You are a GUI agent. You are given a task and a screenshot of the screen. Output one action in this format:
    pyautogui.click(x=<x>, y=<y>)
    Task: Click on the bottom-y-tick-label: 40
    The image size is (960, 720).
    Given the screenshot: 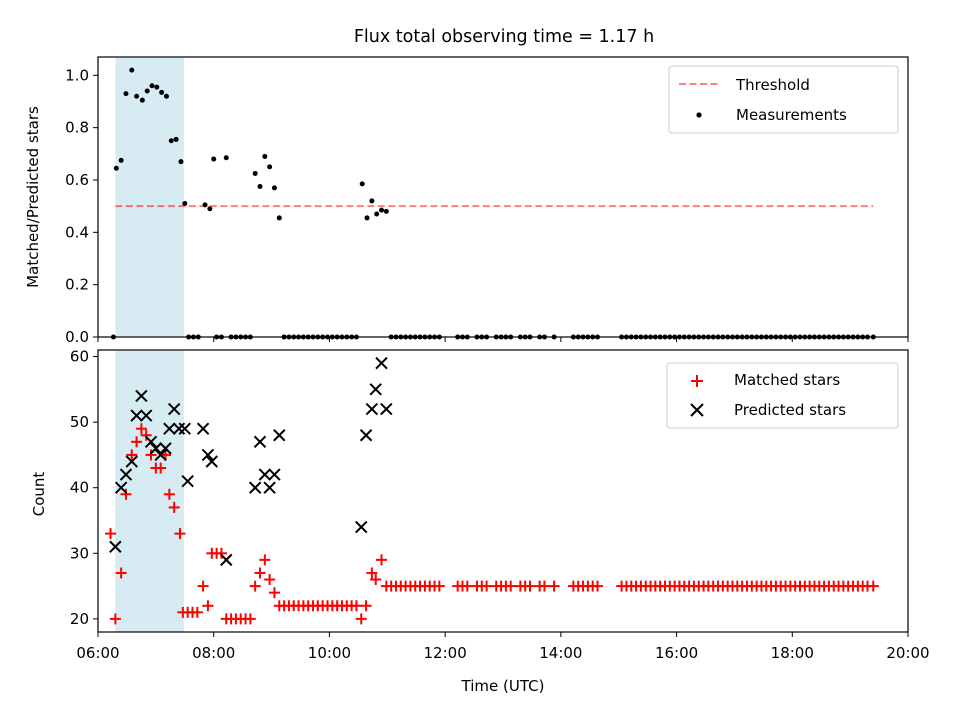 What is the action you would take?
    pyautogui.click(x=79, y=488)
    